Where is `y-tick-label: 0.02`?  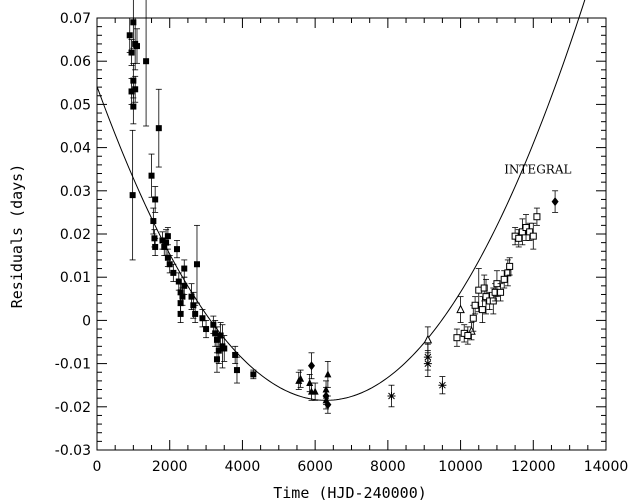 y-tick-label: 0.02 is located at coordinates (75, 235).